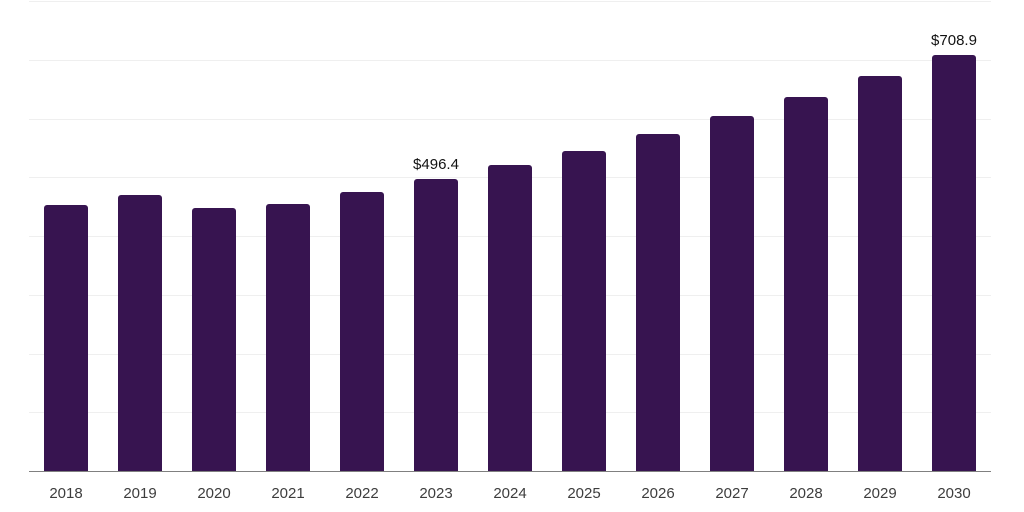  Describe the element at coordinates (658, 302) in the screenshot. I see `bar-2026` at that location.